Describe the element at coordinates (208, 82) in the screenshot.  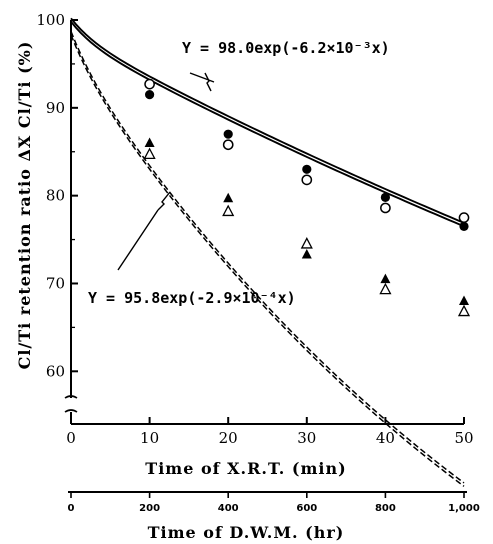
I see `annotation-leader-zigzag-top` at that location.